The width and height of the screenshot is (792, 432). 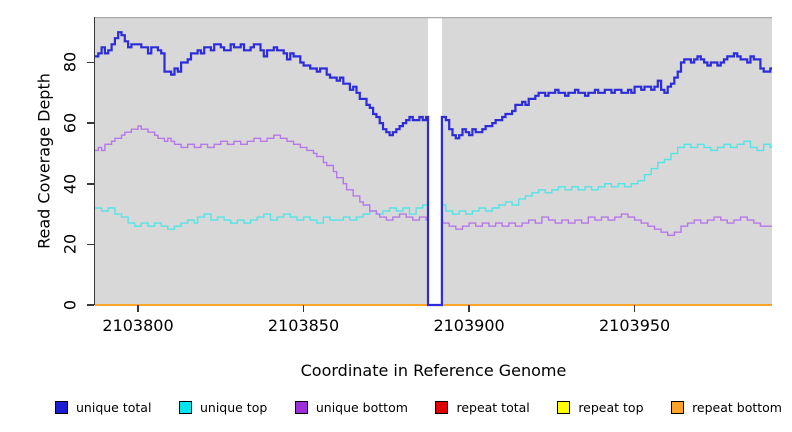 I want to click on y-tick-label: 60, so click(x=70, y=123).